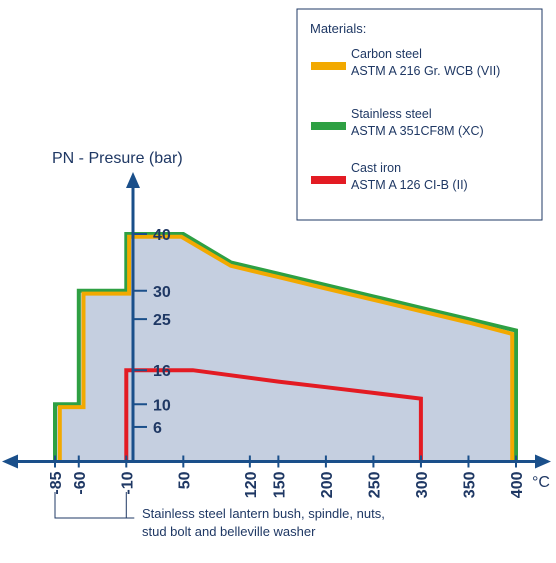 The image size is (556, 563). What do you see at coordinates (133, 180) in the screenshot?
I see `y-axis-arrow` at bounding box center [133, 180].